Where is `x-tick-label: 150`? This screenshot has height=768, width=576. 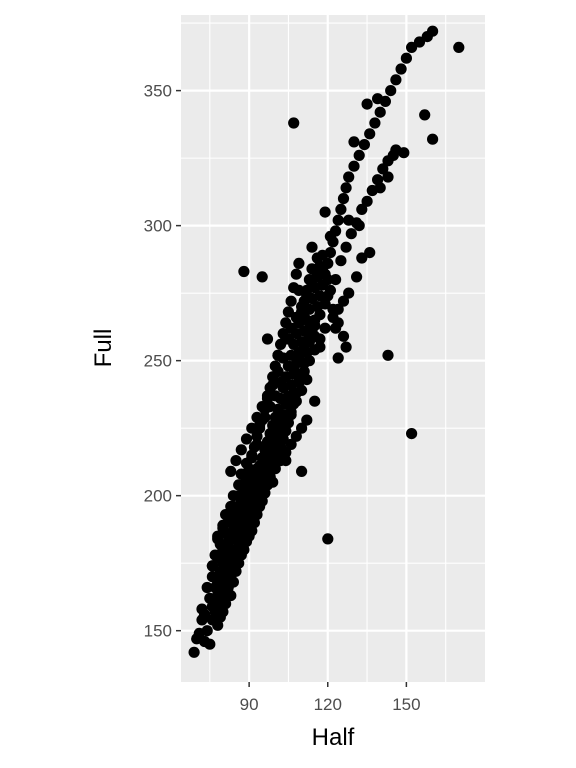
x-tick-label: 150 is located at coordinates (406, 704).